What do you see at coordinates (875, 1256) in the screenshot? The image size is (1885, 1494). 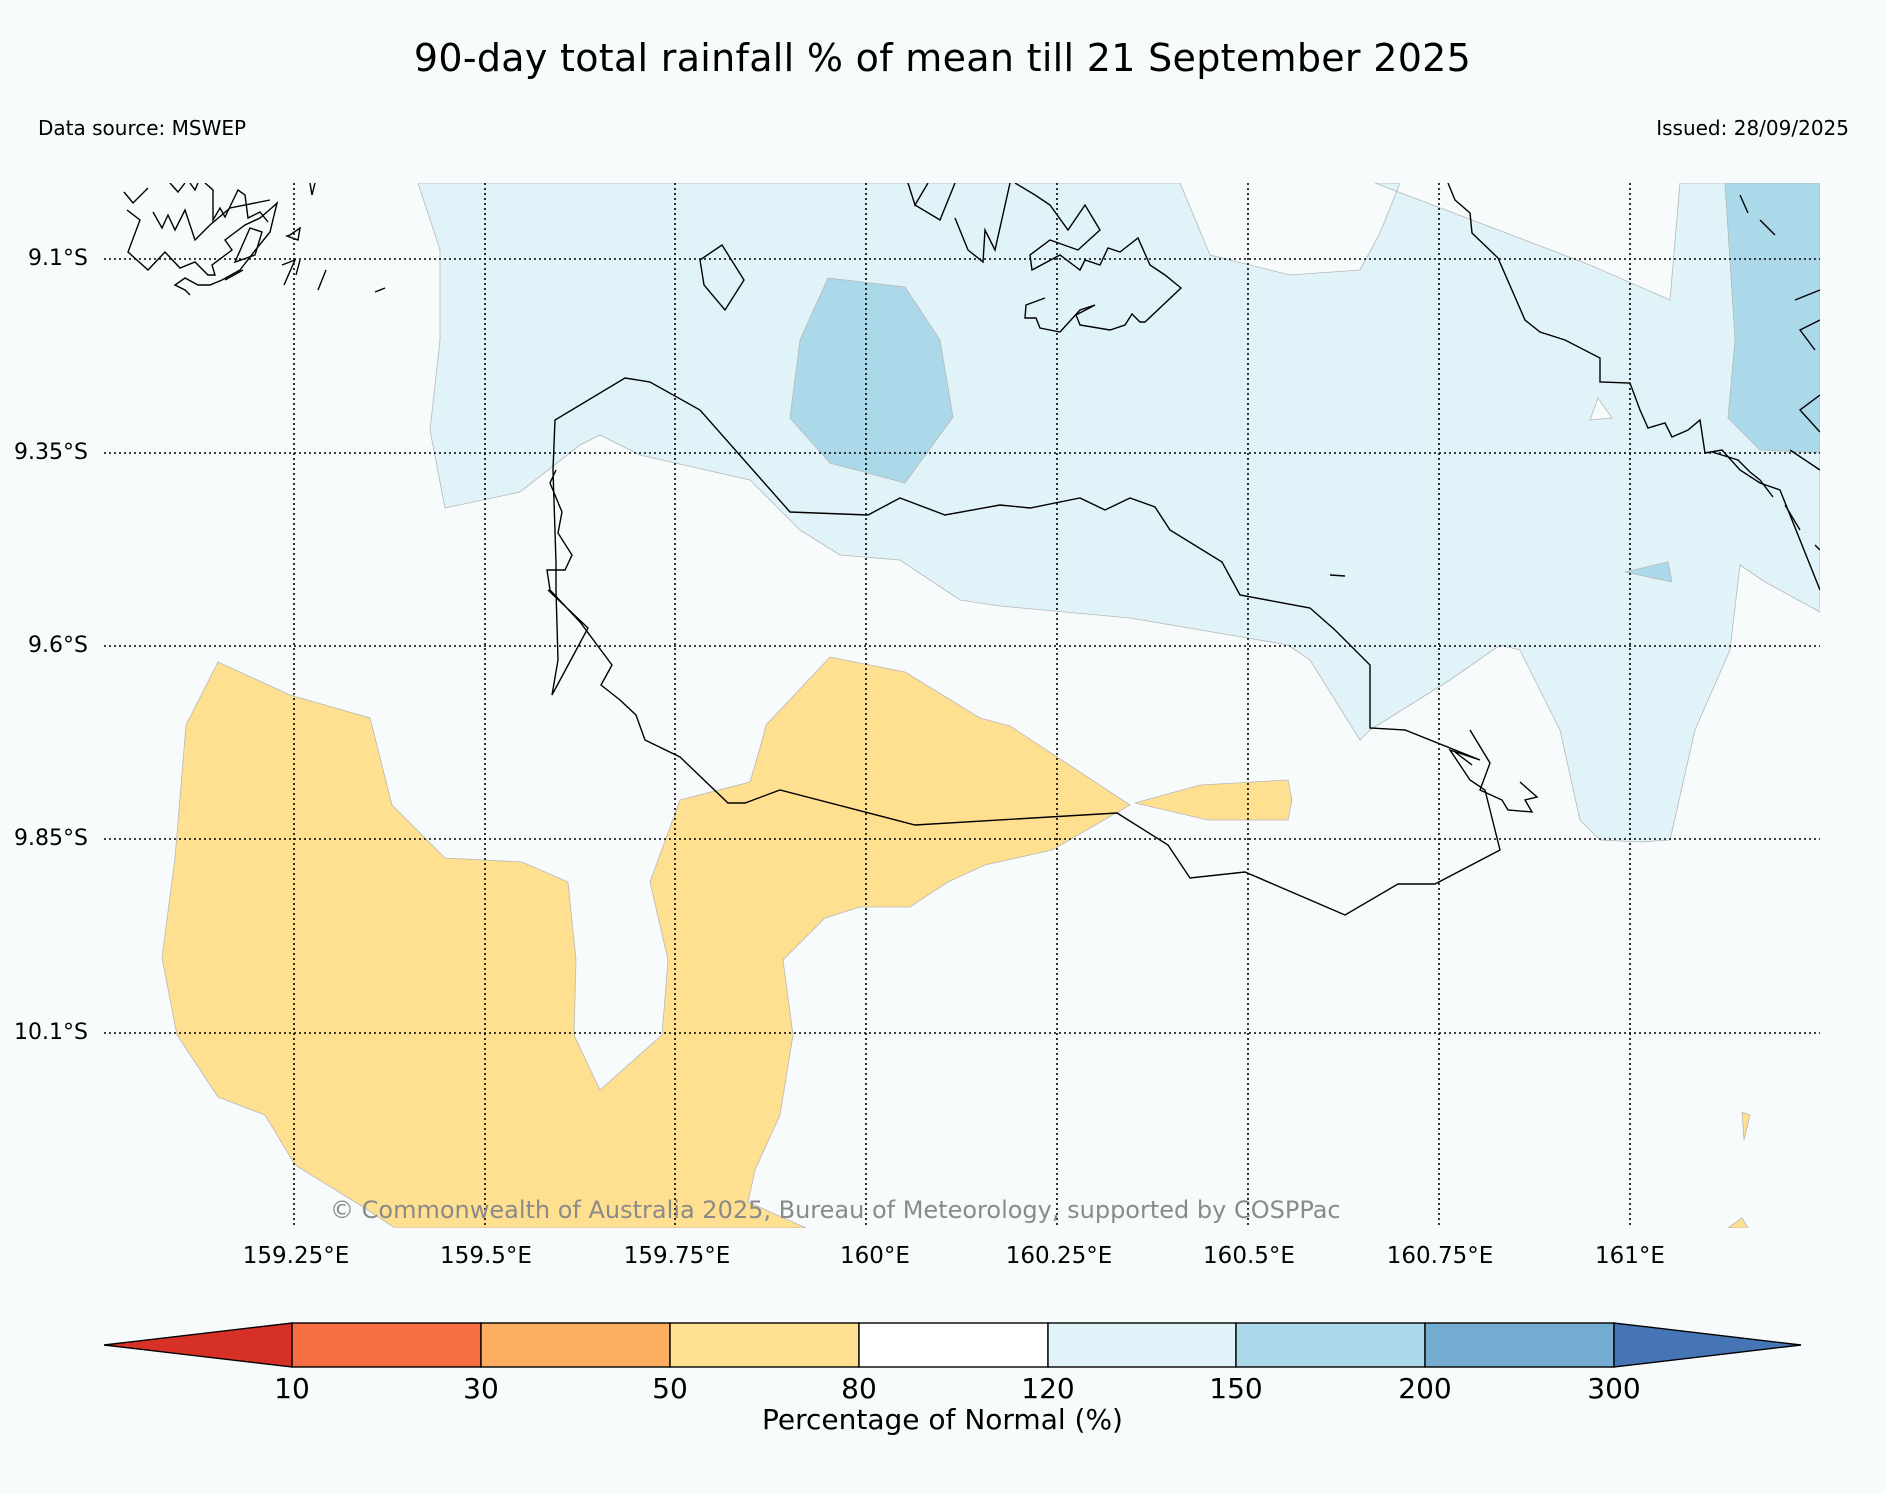 I see `lon-label: 160°E` at bounding box center [875, 1256].